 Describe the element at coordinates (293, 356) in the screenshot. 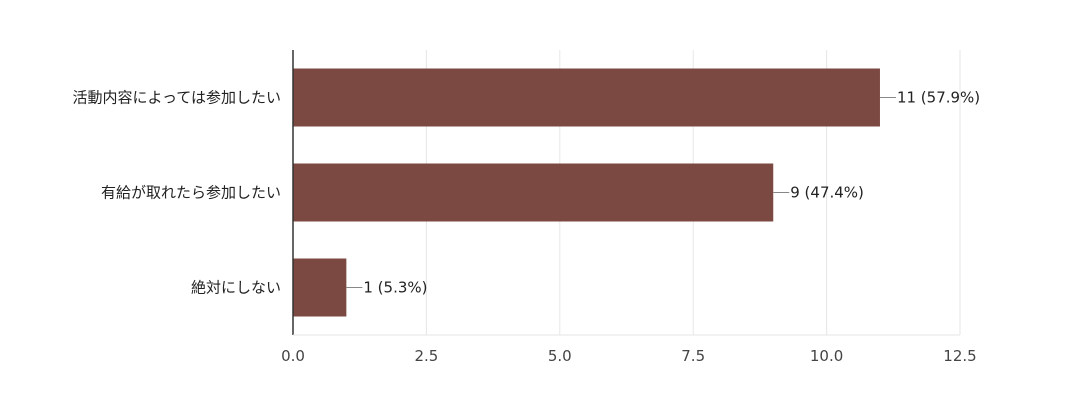

I see `x-tick-label: 0.0` at that location.